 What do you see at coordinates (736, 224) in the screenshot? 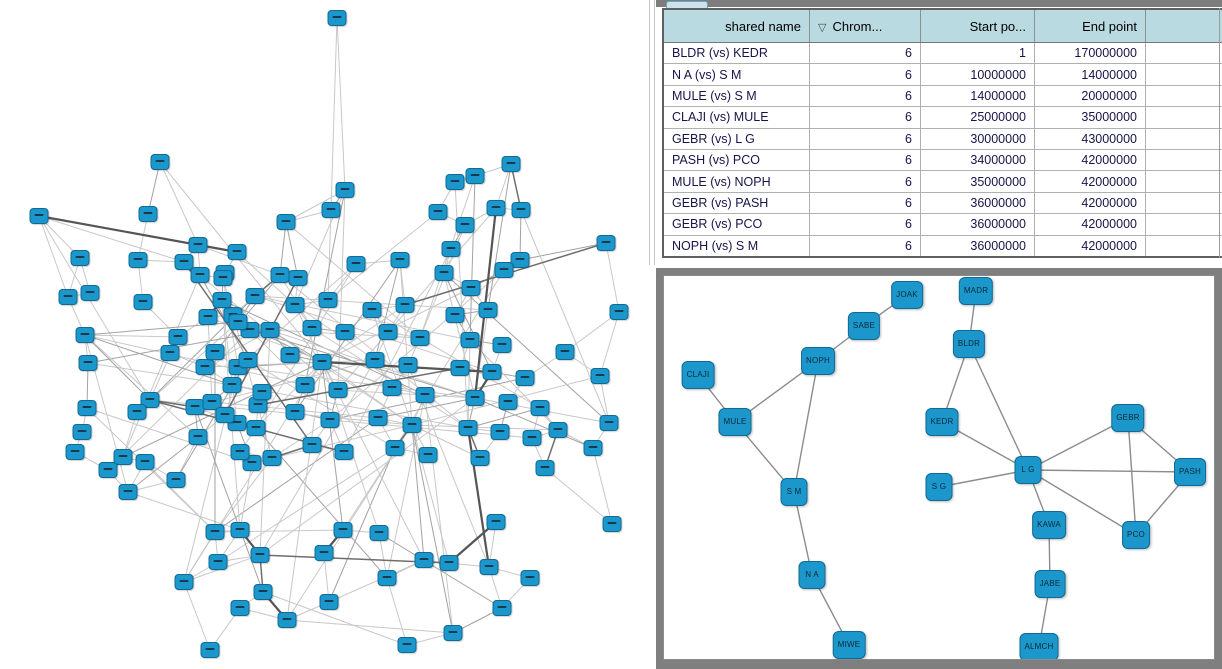
I see `table-cell: GEBR (vs) PCO` at bounding box center [736, 224].